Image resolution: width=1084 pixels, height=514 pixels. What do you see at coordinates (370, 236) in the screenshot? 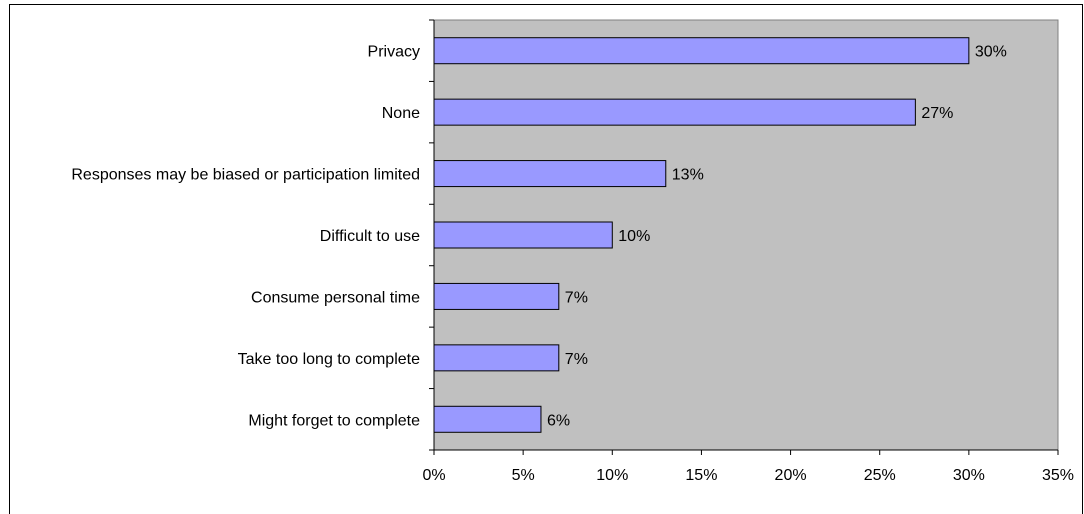
I see `category-label: Difficult to use` at bounding box center [370, 236].